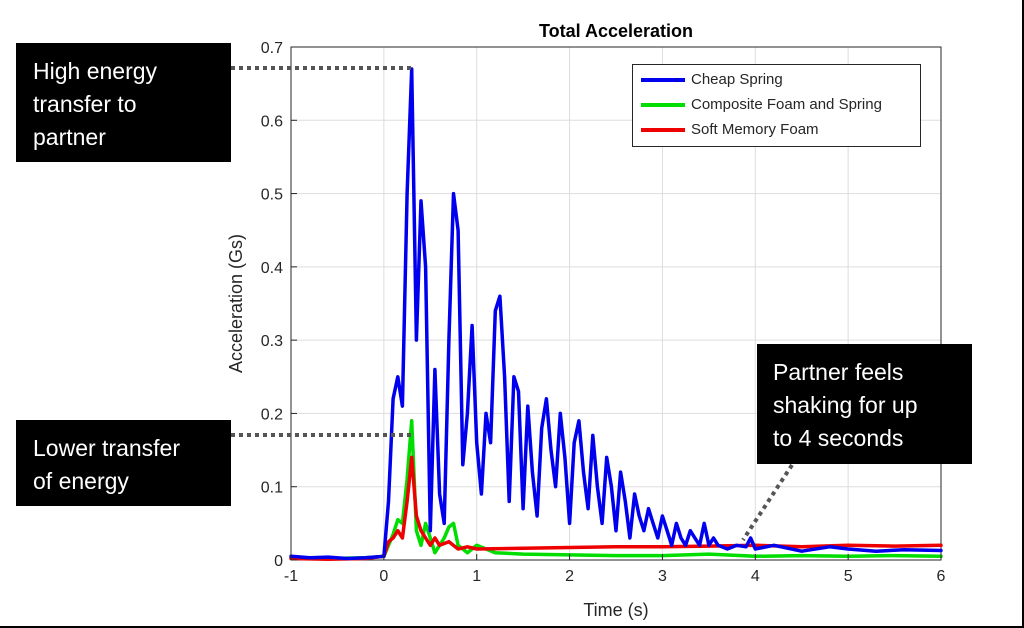 The image size is (1024, 628). Describe the element at coordinates (272, 121) in the screenshot. I see `y-tick-label: 0.6` at that location.